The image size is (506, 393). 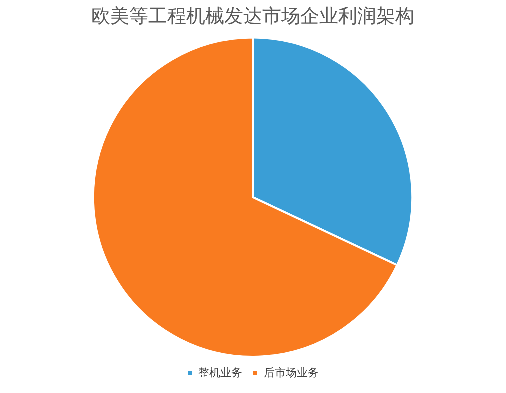 I want to click on legend-label: 后市场业务, so click(x=291, y=373).